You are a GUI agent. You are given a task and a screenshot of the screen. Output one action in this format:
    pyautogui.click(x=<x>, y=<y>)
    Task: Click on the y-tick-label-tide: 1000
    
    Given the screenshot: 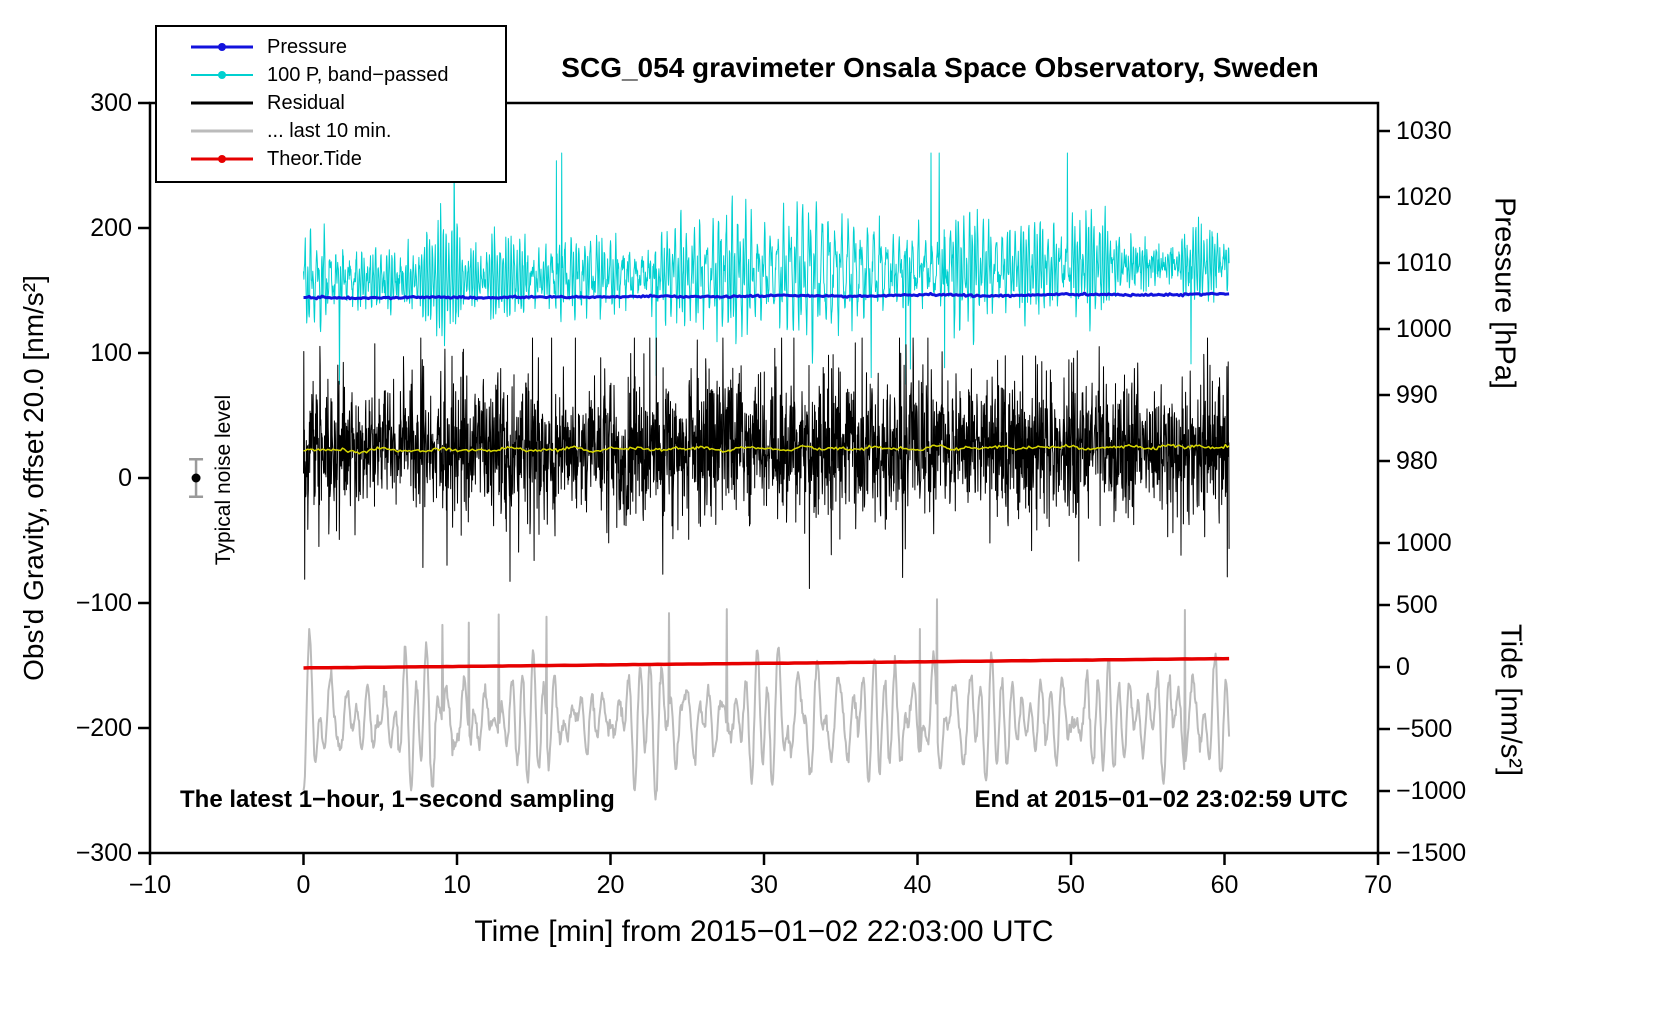 What is the action you would take?
    pyautogui.click(x=1424, y=543)
    